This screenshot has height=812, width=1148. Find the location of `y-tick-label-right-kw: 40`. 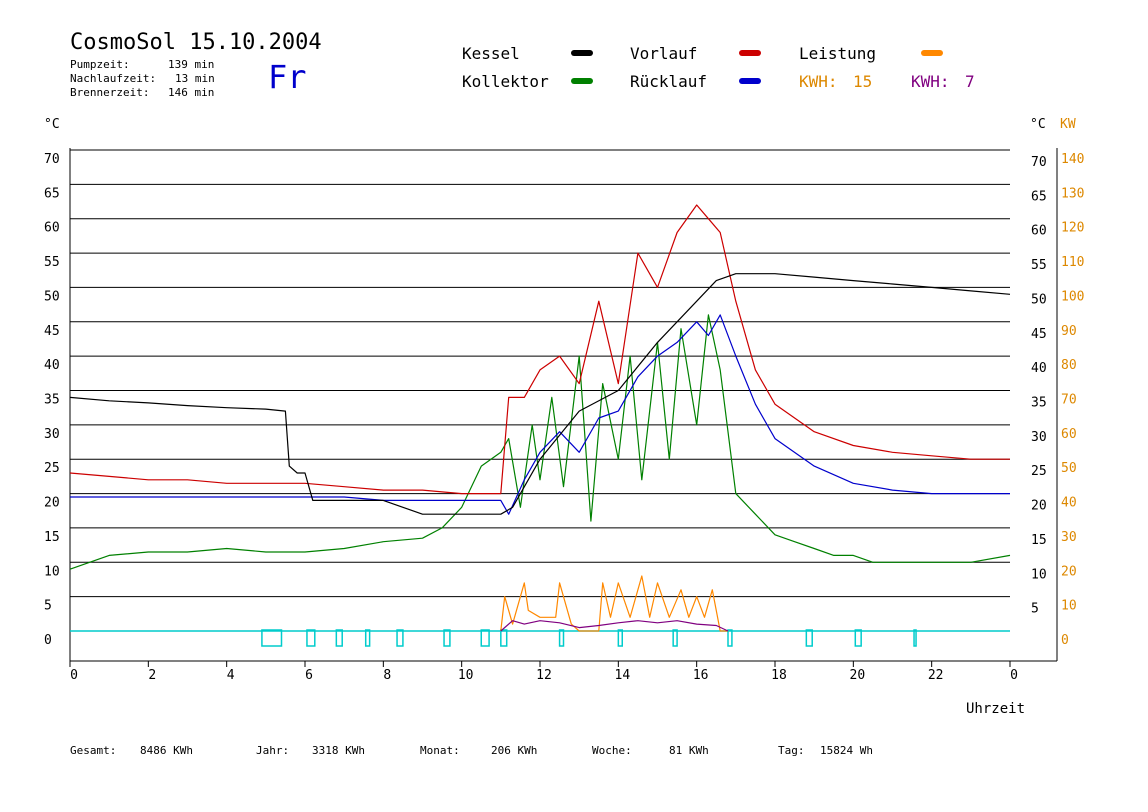

y-tick-label-right-kw: 40 is located at coordinates (1069, 503).